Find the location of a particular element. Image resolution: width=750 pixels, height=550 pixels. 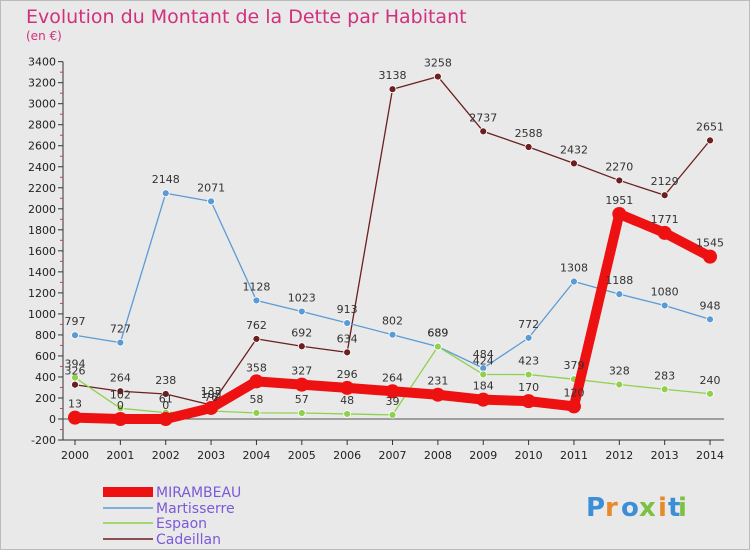

data-label-espaon: 379 is located at coordinates (573, 365).